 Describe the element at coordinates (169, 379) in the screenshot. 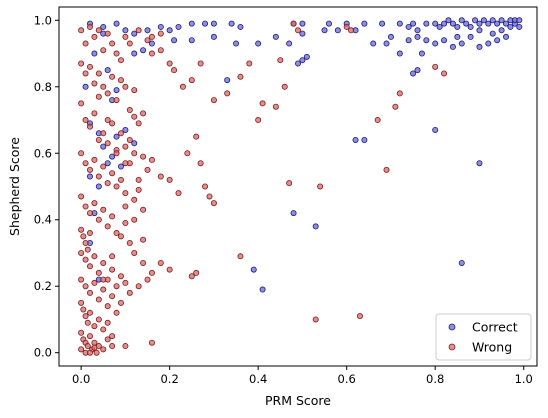

I see `x-tick-label: 0.2` at that location.